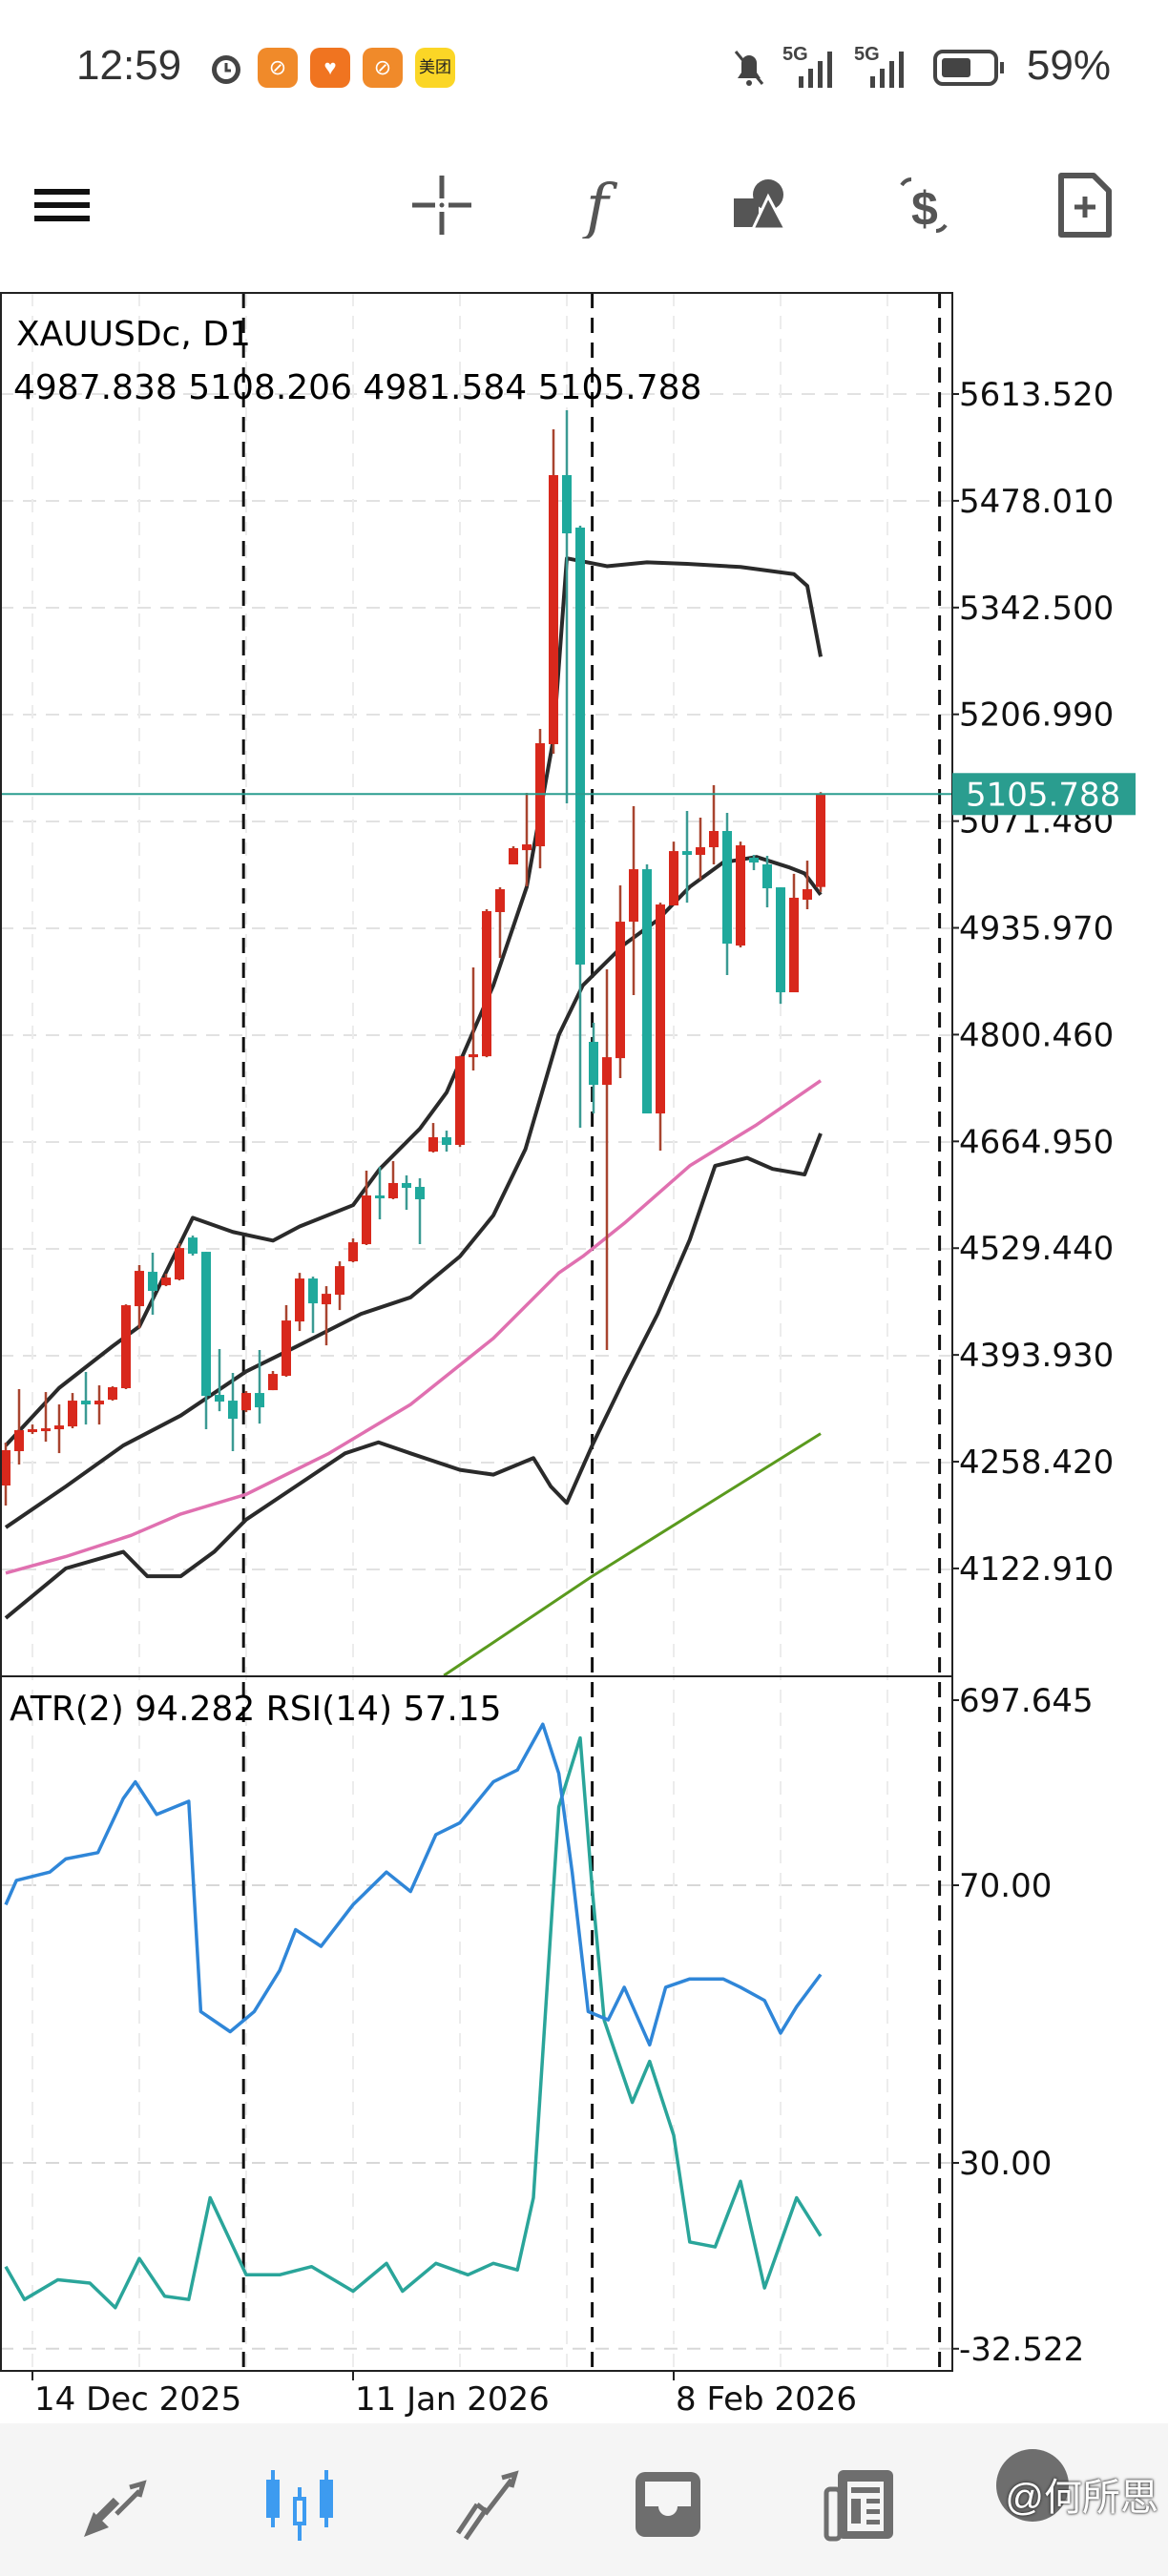 The width and height of the screenshot is (1168, 2576). Describe the element at coordinates (1085, 205) in the screenshot. I see `new-order-document-icon` at that location.